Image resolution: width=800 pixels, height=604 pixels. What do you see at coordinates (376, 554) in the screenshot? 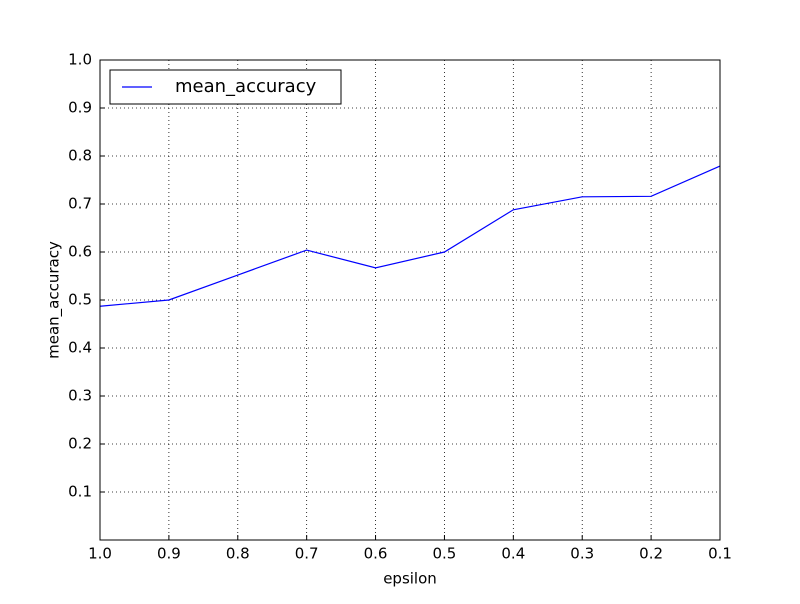
I see `x-tick-label: 0.6` at bounding box center [376, 554].